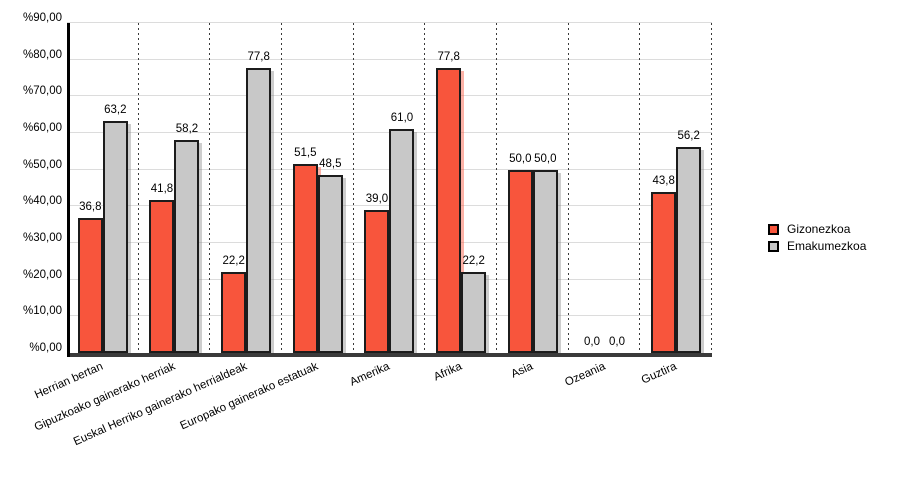 This screenshot has width=900, height=500. I want to click on y-tick-label: %70,00, so click(42, 91).